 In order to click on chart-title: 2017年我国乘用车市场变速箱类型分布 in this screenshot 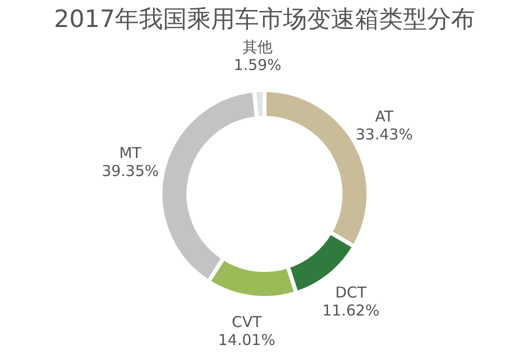, I will do `click(265, 19)`.